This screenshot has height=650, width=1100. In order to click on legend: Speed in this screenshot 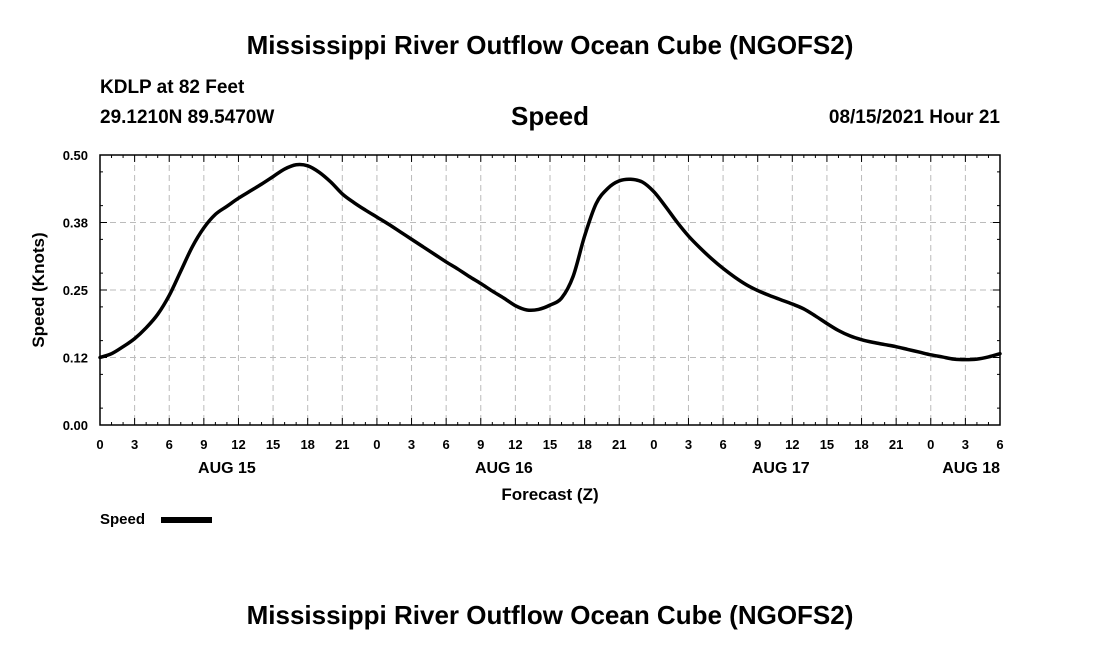, I will do `click(156, 519)`.